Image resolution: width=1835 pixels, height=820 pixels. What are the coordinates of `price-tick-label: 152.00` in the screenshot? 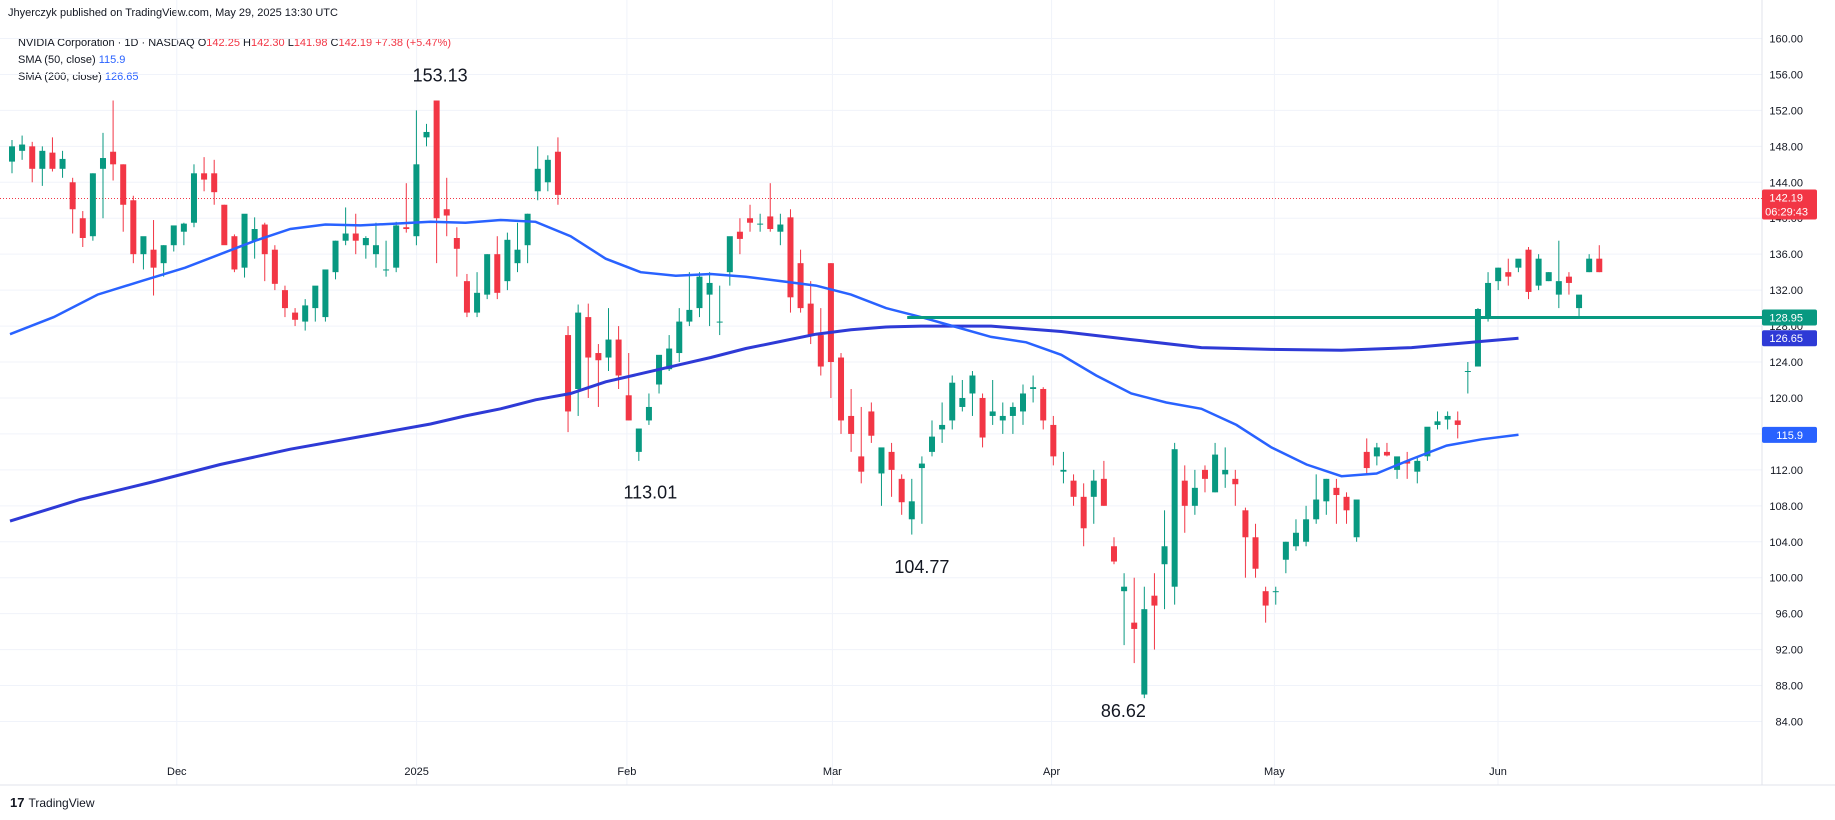 It's located at (1786, 111).